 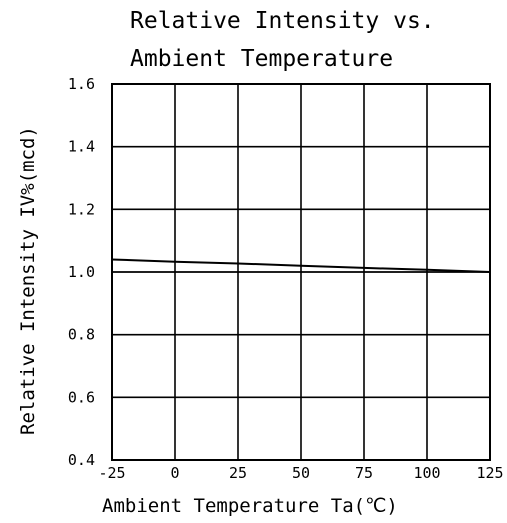 What do you see at coordinates (81, 460) in the screenshot?
I see `y-tick-label-0: 0.4` at bounding box center [81, 460].